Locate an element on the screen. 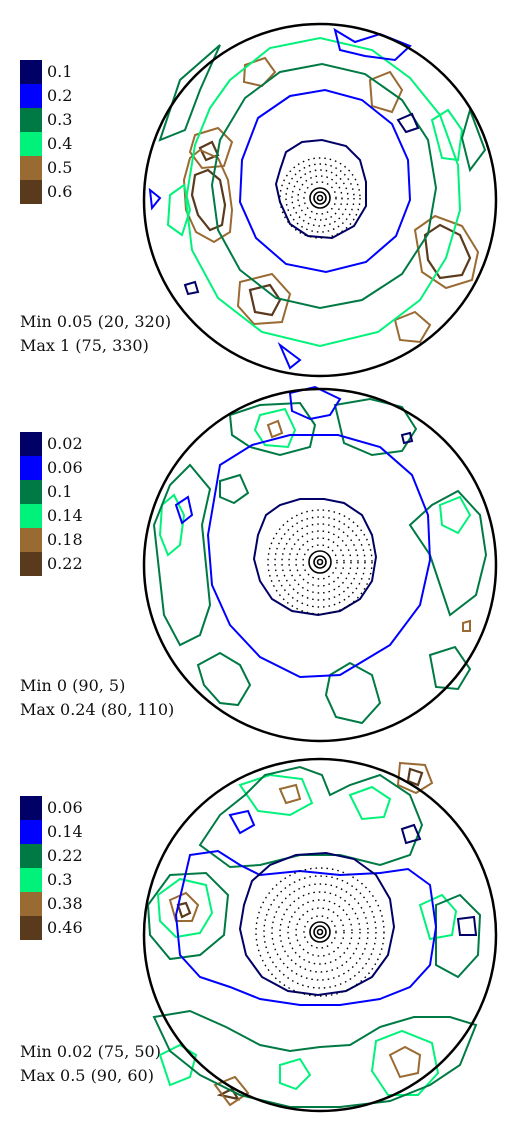 This screenshot has width=519, height=1133. legend-3: 0.06 0.14 0.22 0.3 0.38 0.46 is located at coordinates (51, 868).